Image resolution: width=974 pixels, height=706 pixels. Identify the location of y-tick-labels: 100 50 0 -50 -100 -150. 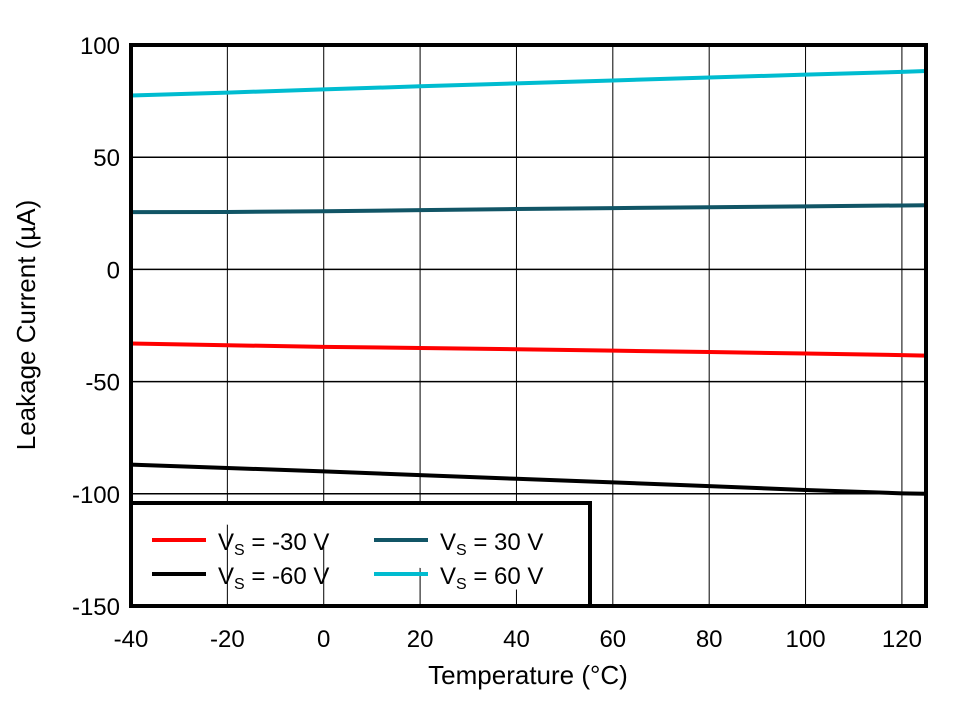
(96, 327).